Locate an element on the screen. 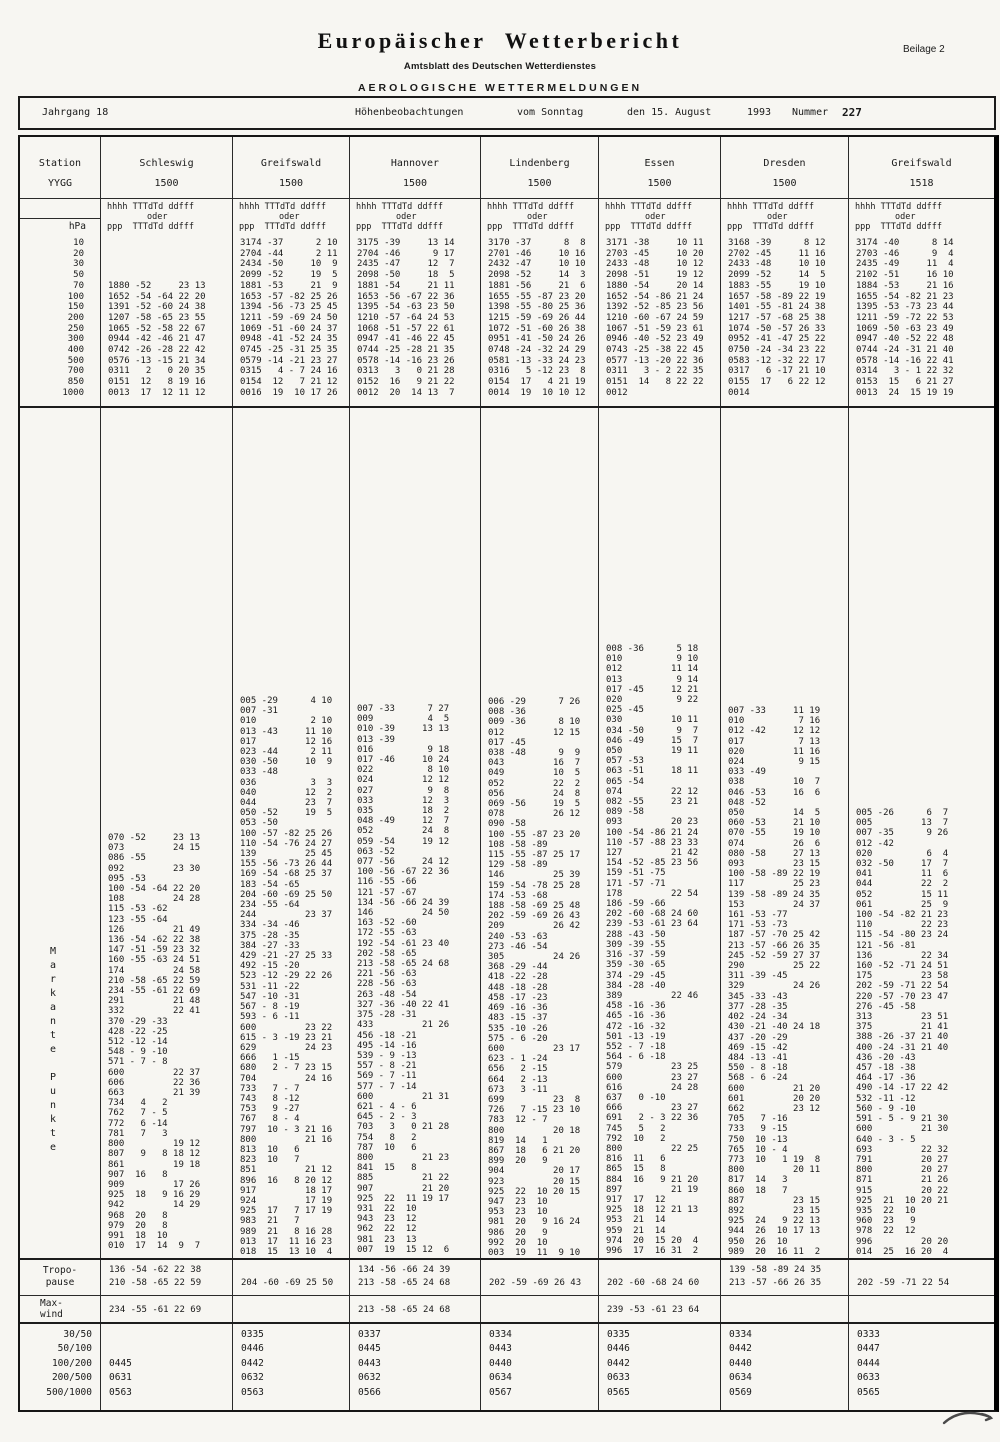  ratios-data-hannover-2: 0337 0445 0443 0632 0566 is located at coordinates (414, 1367).